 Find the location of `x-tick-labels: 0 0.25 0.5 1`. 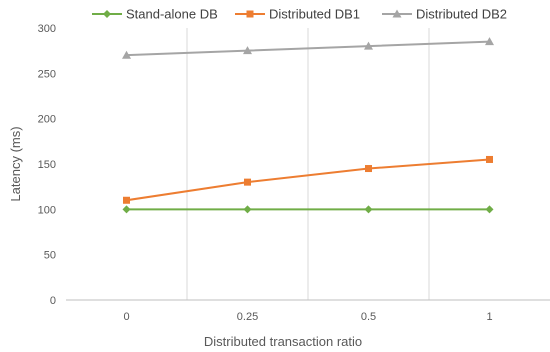

x-tick-labels: 0 0.25 0.5 1 is located at coordinates (307, 317).